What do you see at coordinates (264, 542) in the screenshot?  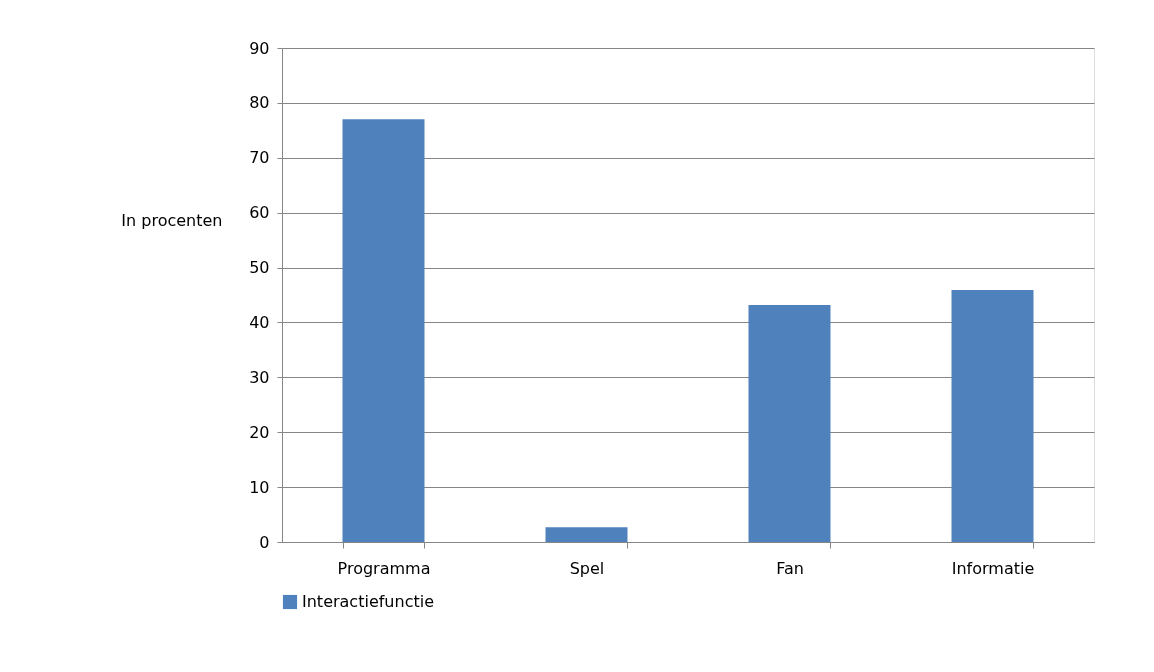 I see `y-tick-label: 0` at bounding box center [264, 542].